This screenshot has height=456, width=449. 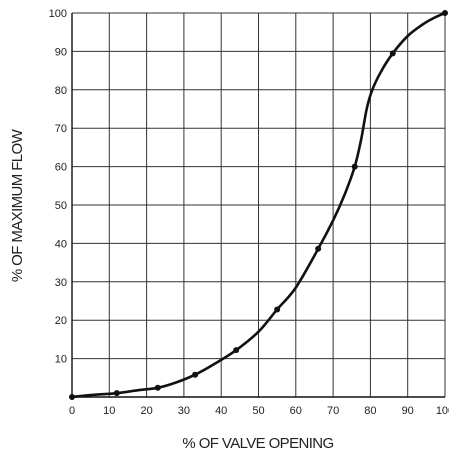 I want to click on x-tick-label: 30, so click(x=184, y=411).